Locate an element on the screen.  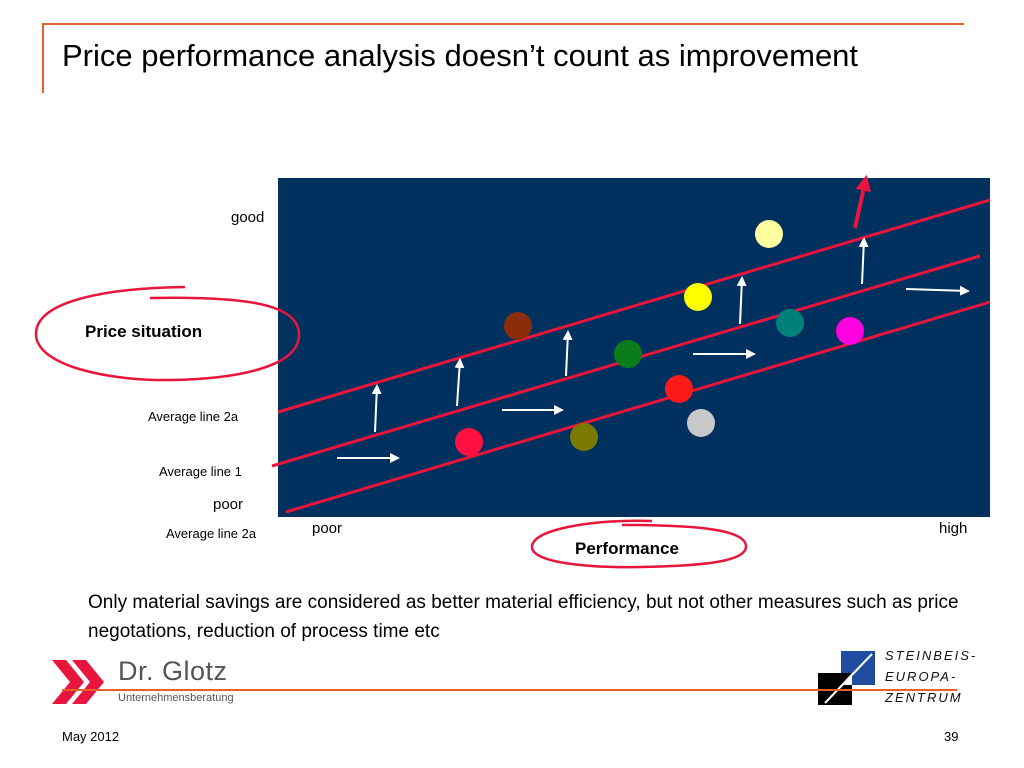
dr-glotz-logo-name: Dr. Glotz is located at coordinates (173, 671).